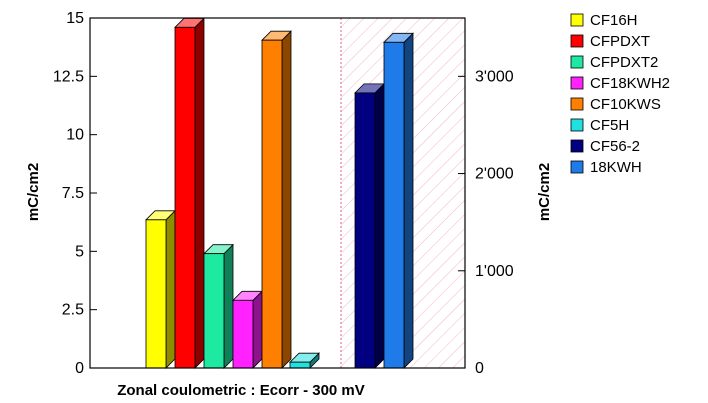  I want to click on legend-label: CF18KWH2, so click(630, 83).